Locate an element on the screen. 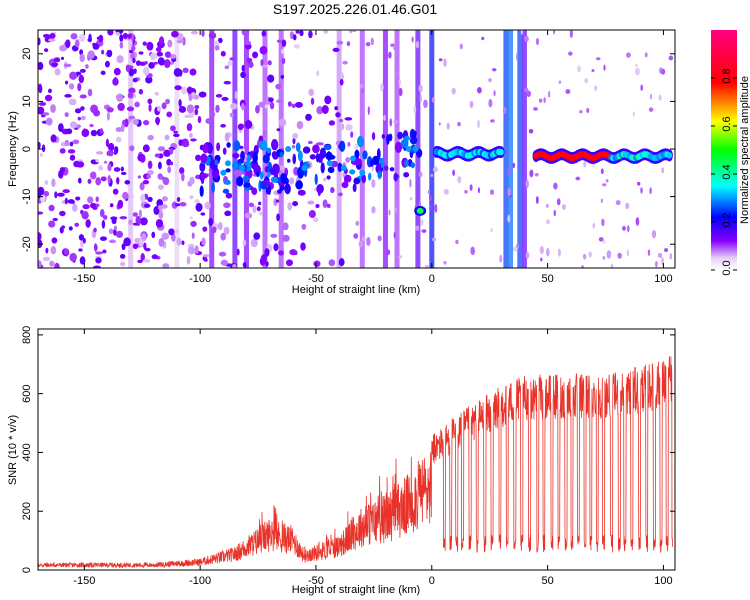 Image resolution: width=750 pixels, height=600 pixels. snr-y-tick-label: 0 is located at coordinates (27, 570).